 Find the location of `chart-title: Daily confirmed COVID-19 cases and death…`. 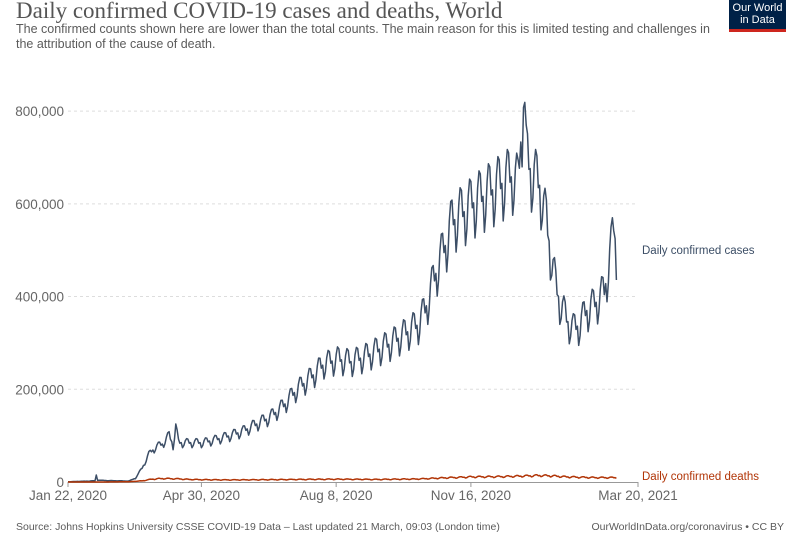

chart-title: Daily confirmed COVID-19 cases and death… is located at coordinates (259, 11).